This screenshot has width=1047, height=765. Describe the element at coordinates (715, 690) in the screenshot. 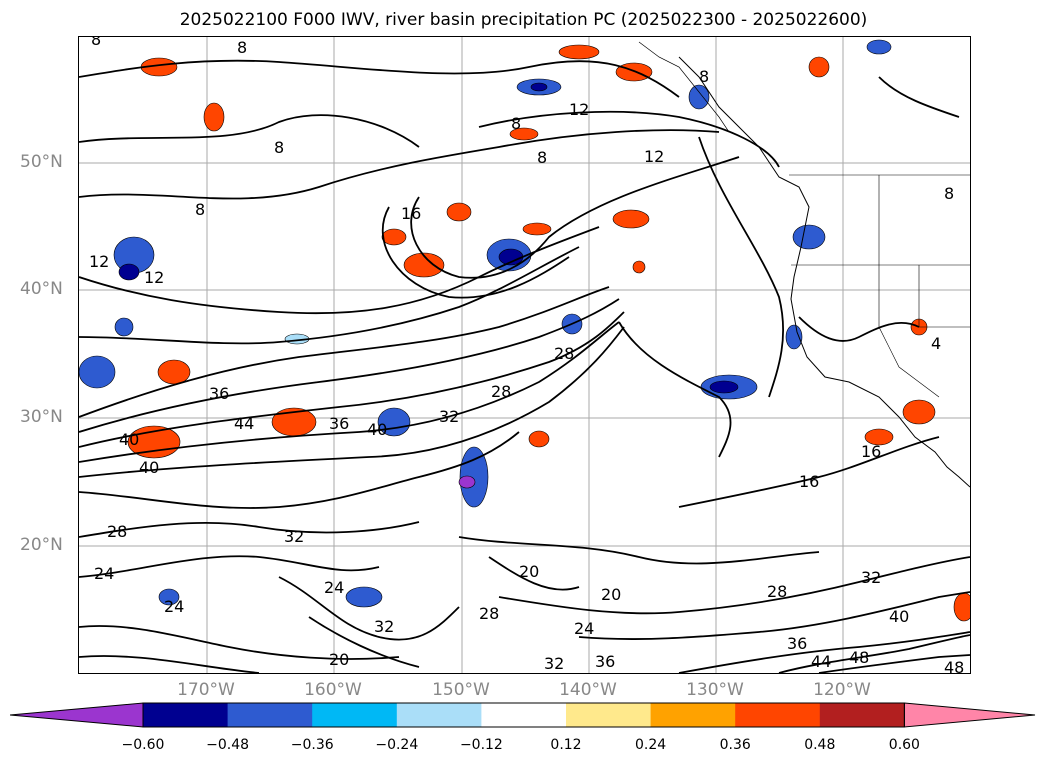

I see `lon-label-130w: 130°W` at that location.